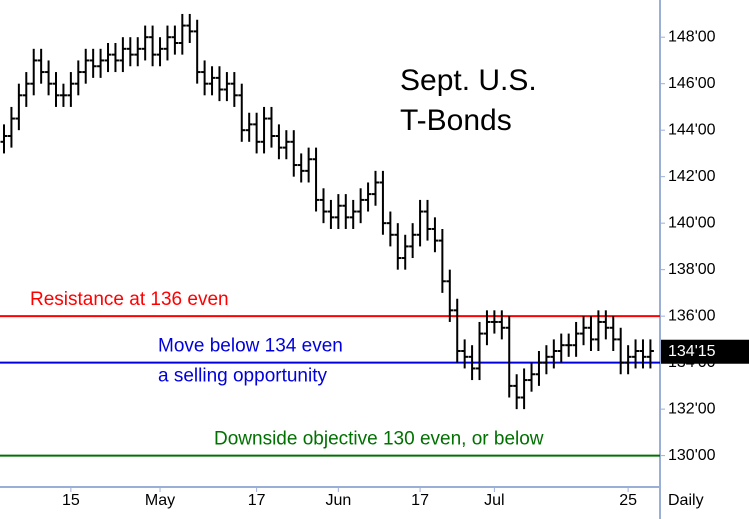  Describe the element at coordinates (456, 120) in the screenshot. I see `chart-title: T-Bonds` at that location.